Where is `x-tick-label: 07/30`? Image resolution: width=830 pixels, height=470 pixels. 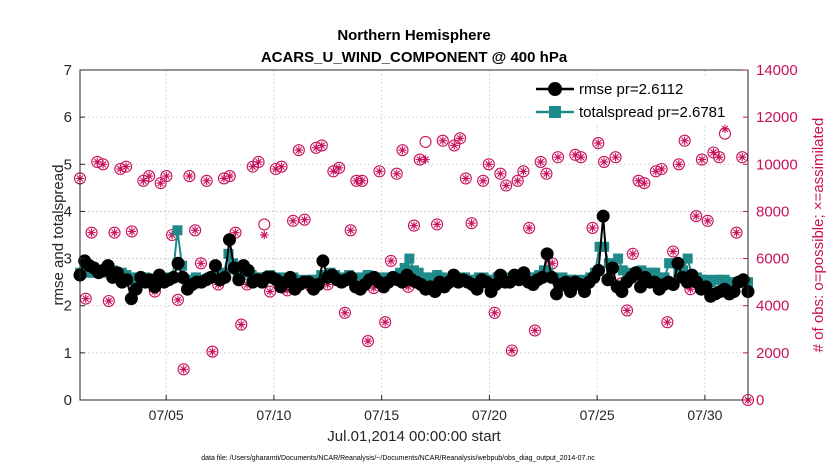 x-tick-label: 07/30 is located at coordinates (704, 415).